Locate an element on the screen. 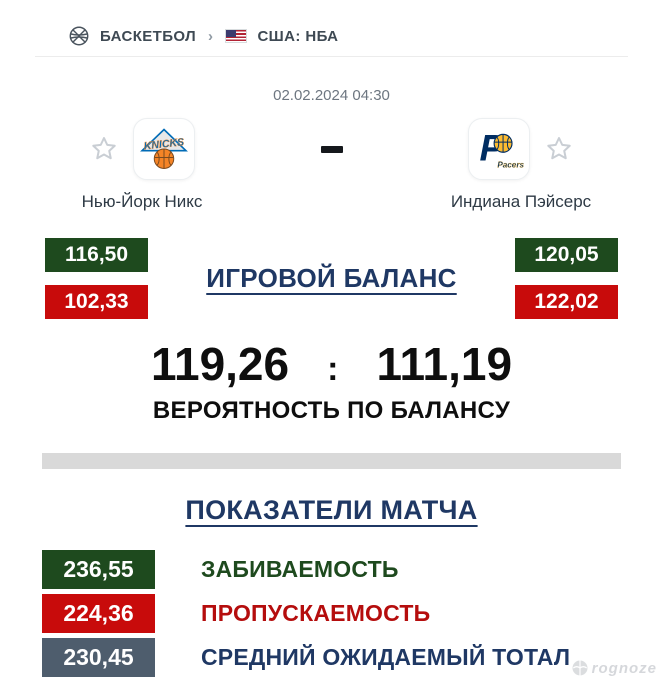 The width and height of the screenshot is (663, 684). game-balance-title: ИГРОВОЙ БАЛАНС is located at coordinates (331, 278).